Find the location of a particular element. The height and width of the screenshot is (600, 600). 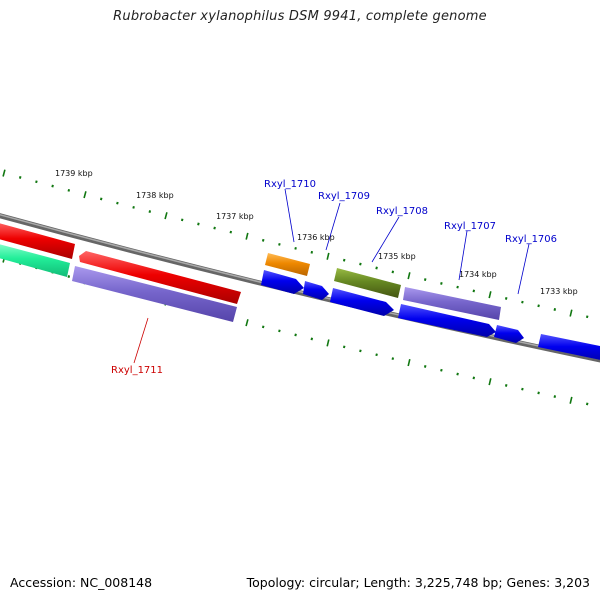

gene-label-rxyl-1709: Rxyl_1709 is located at coordinates (344, 221).